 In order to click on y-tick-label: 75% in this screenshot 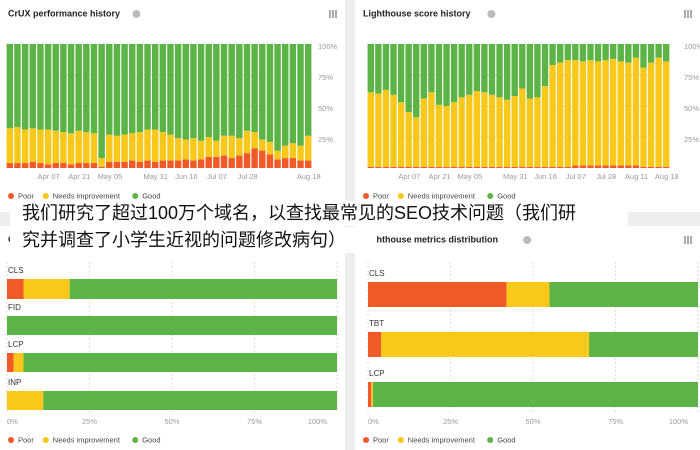, I will do `click(691, 77)`.